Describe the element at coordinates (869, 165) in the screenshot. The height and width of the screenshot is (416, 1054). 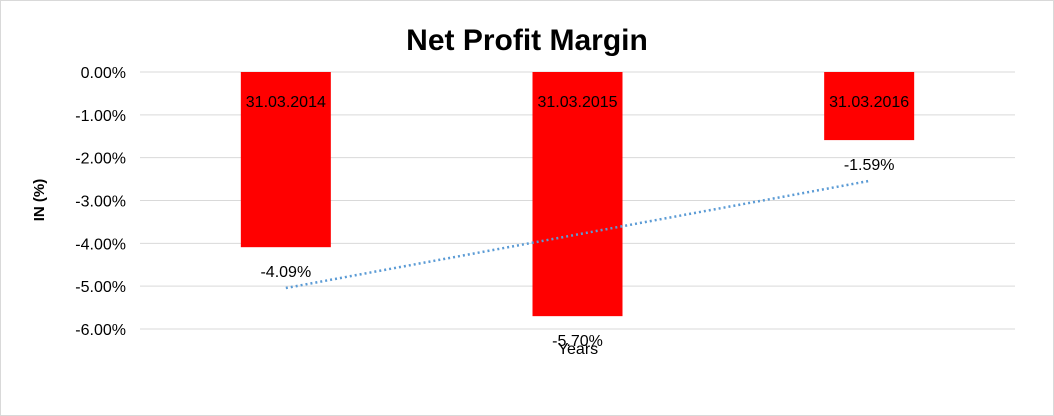
I see `data-label: -1.59%` at that location.